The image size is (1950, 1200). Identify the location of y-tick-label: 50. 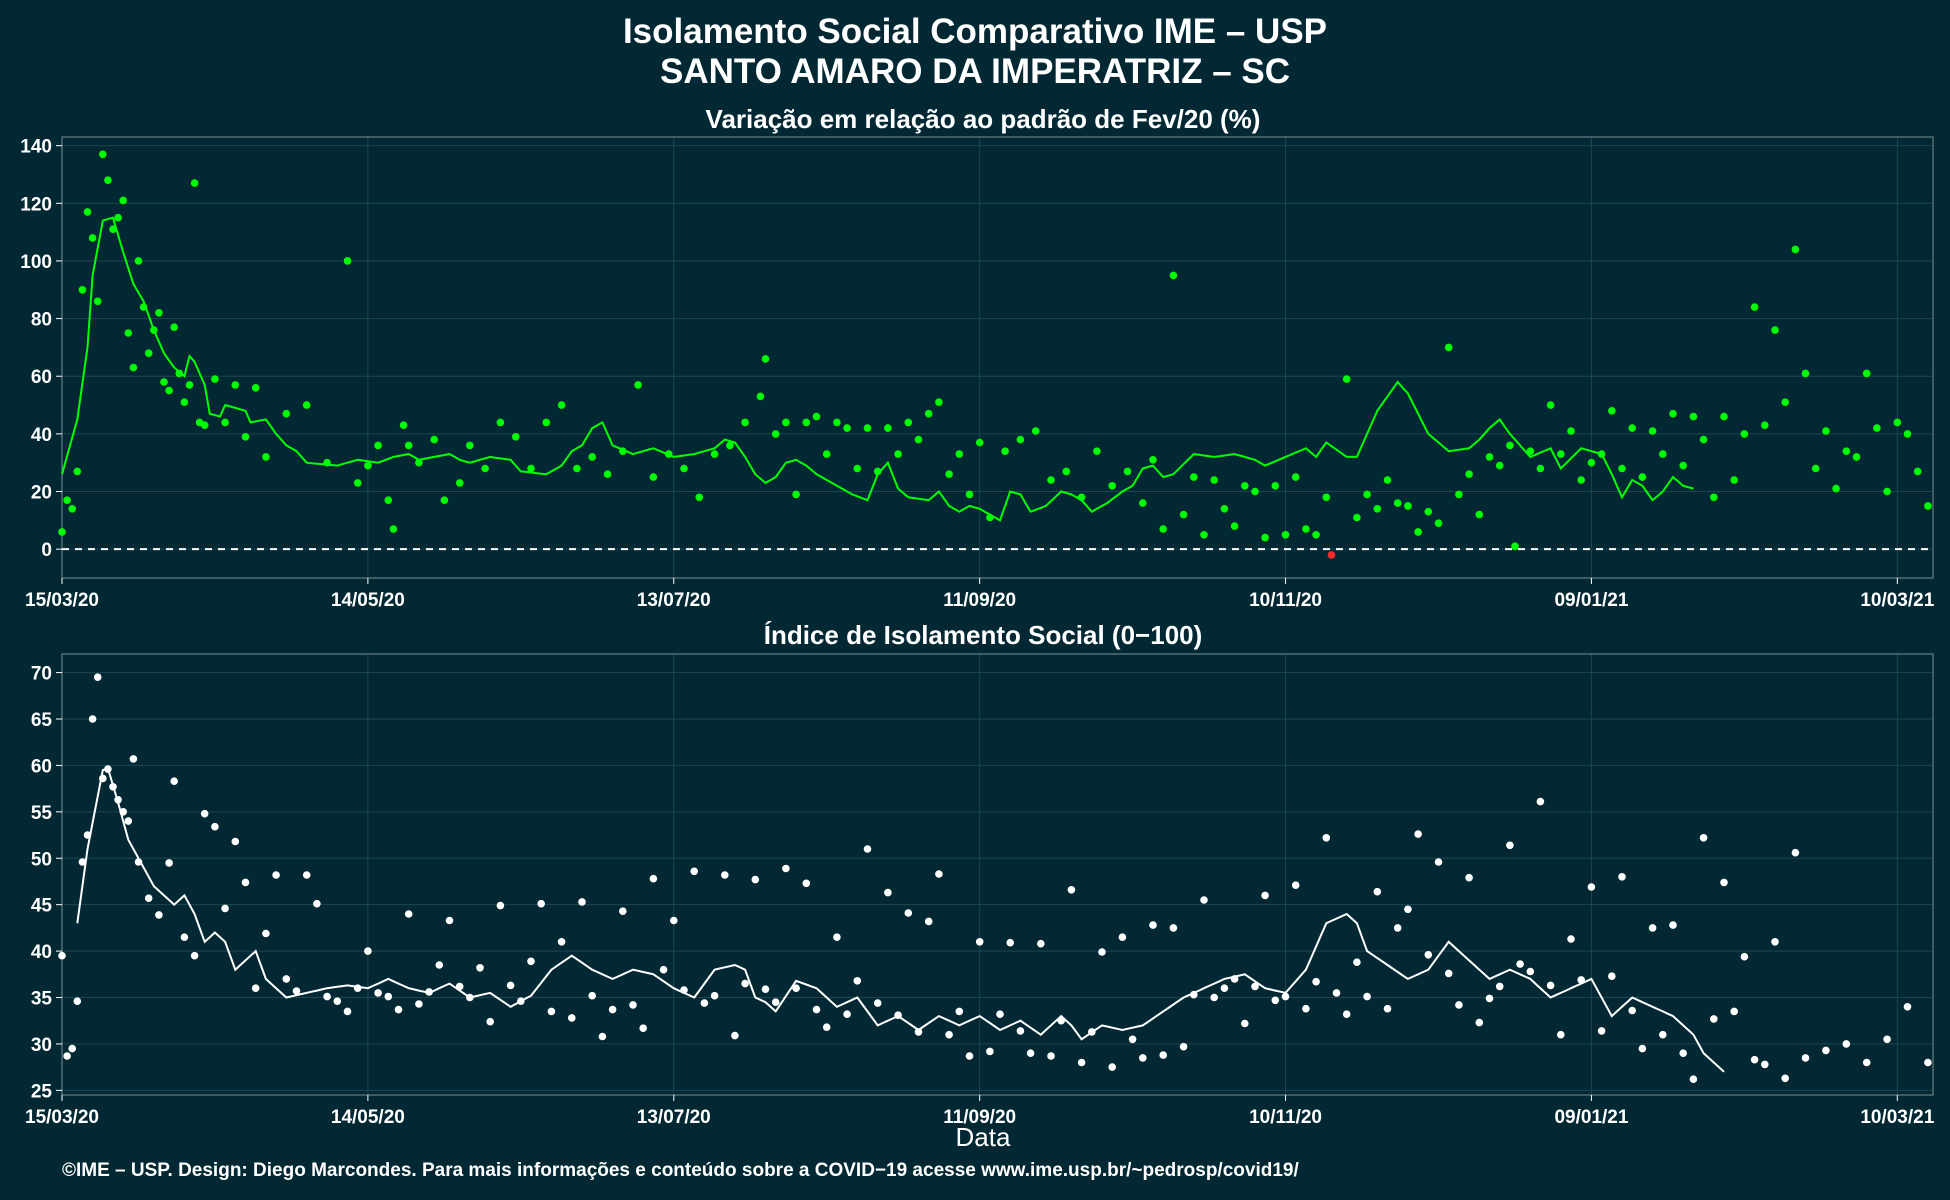
(41, 859).